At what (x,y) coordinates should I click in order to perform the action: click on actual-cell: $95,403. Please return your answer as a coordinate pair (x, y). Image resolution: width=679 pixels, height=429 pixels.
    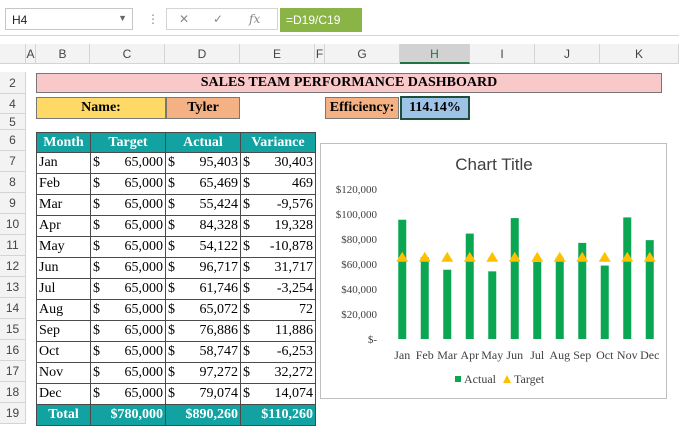
    Looking at the image, I should click on (203, 163).